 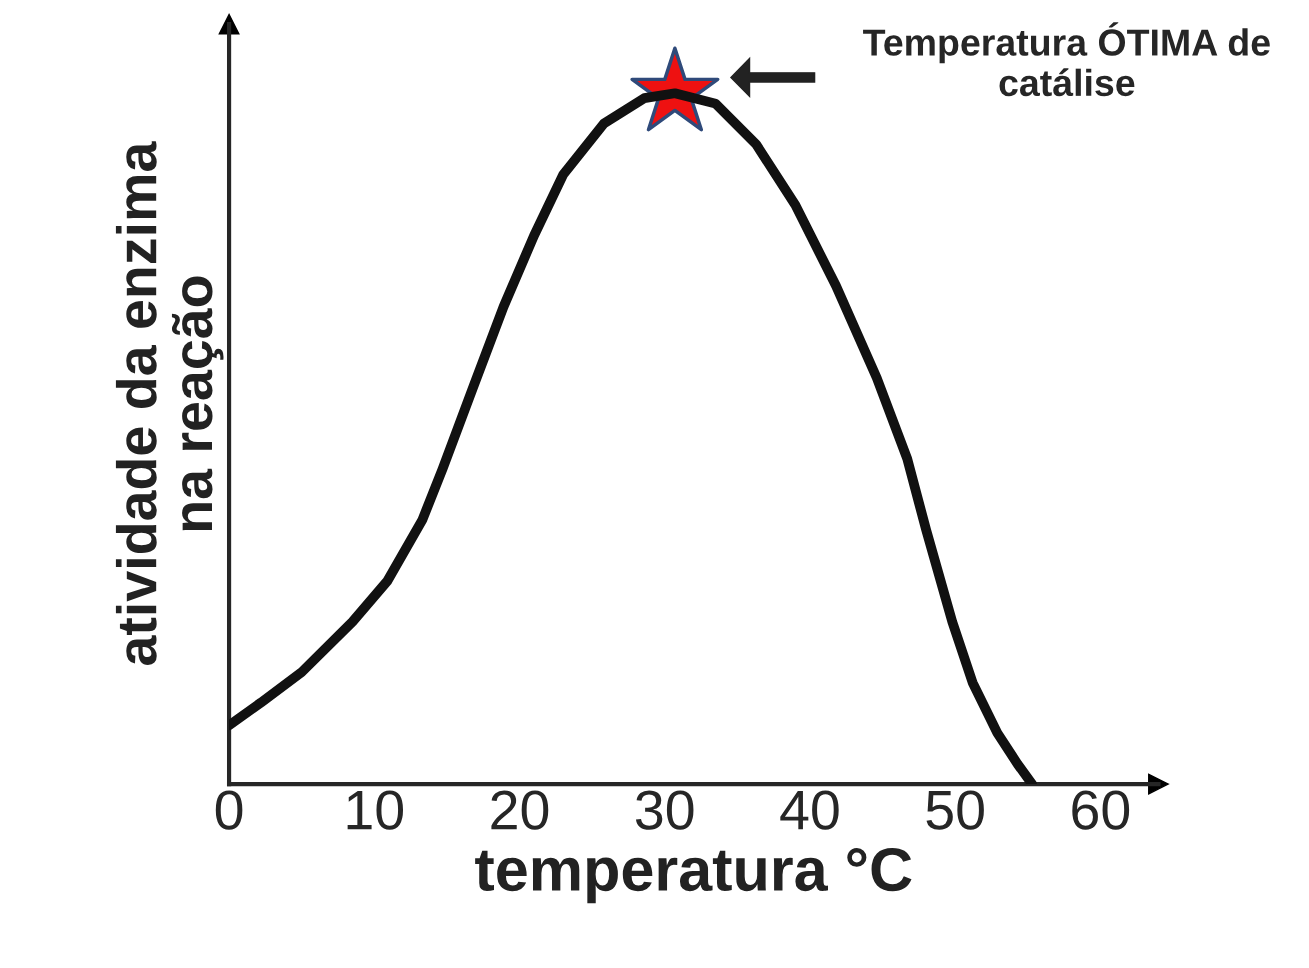 I want to click on y-axis-title: atividade da enzima na reação, so click(x=169, y=403).